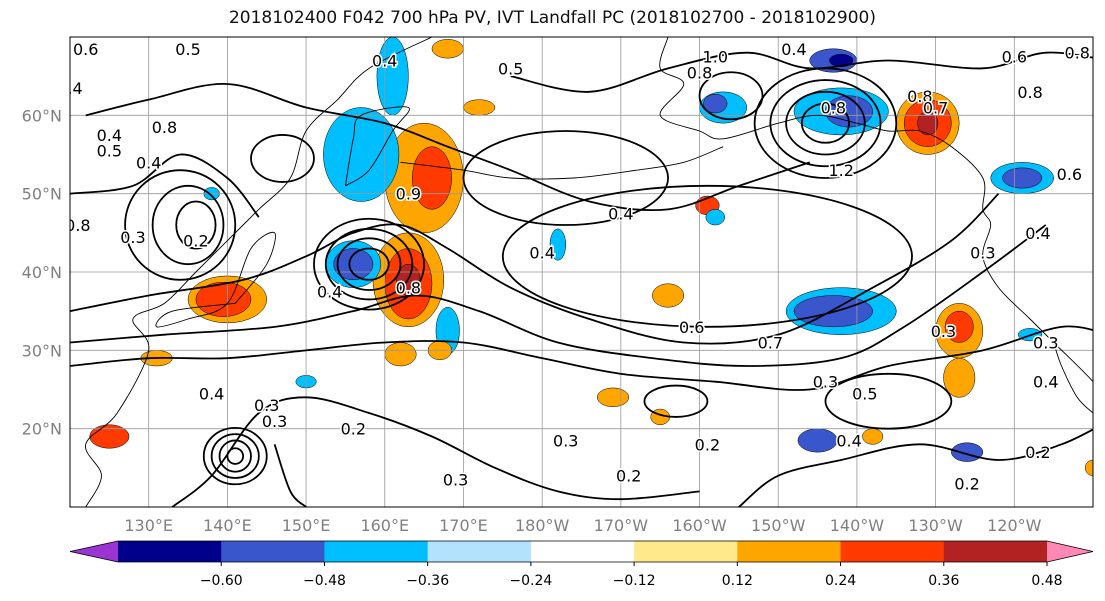  I want to click on colorbar-tick-label: 0.48, so click(1046, 581).